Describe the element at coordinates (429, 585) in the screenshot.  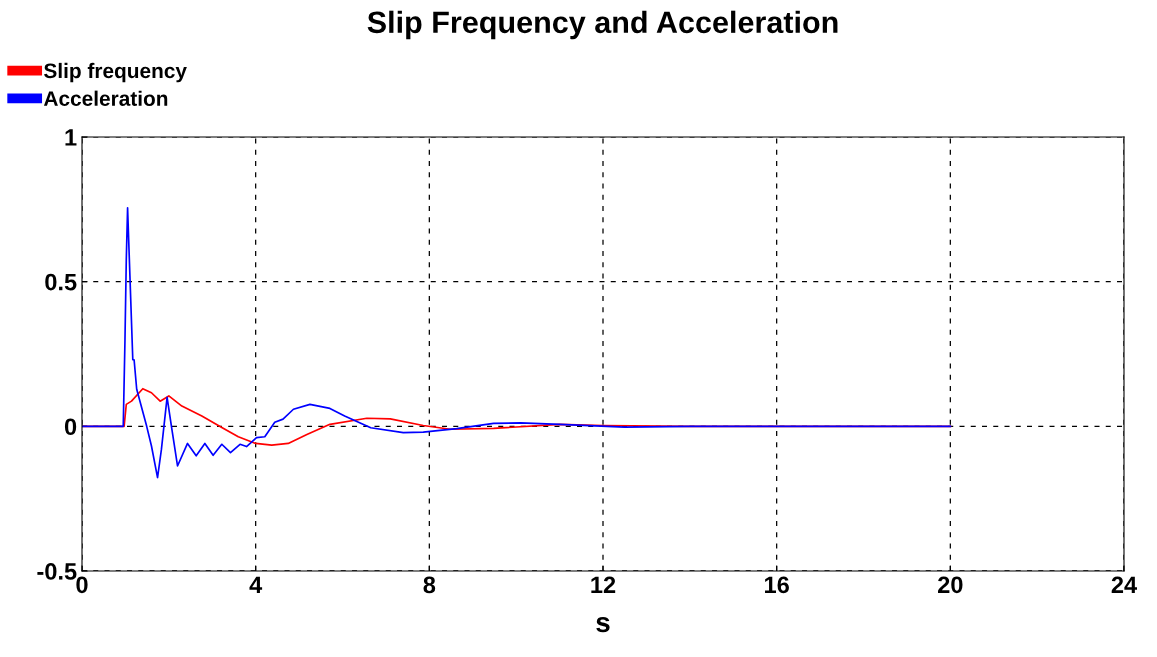
I see `x-tick-label: 8` at that location.